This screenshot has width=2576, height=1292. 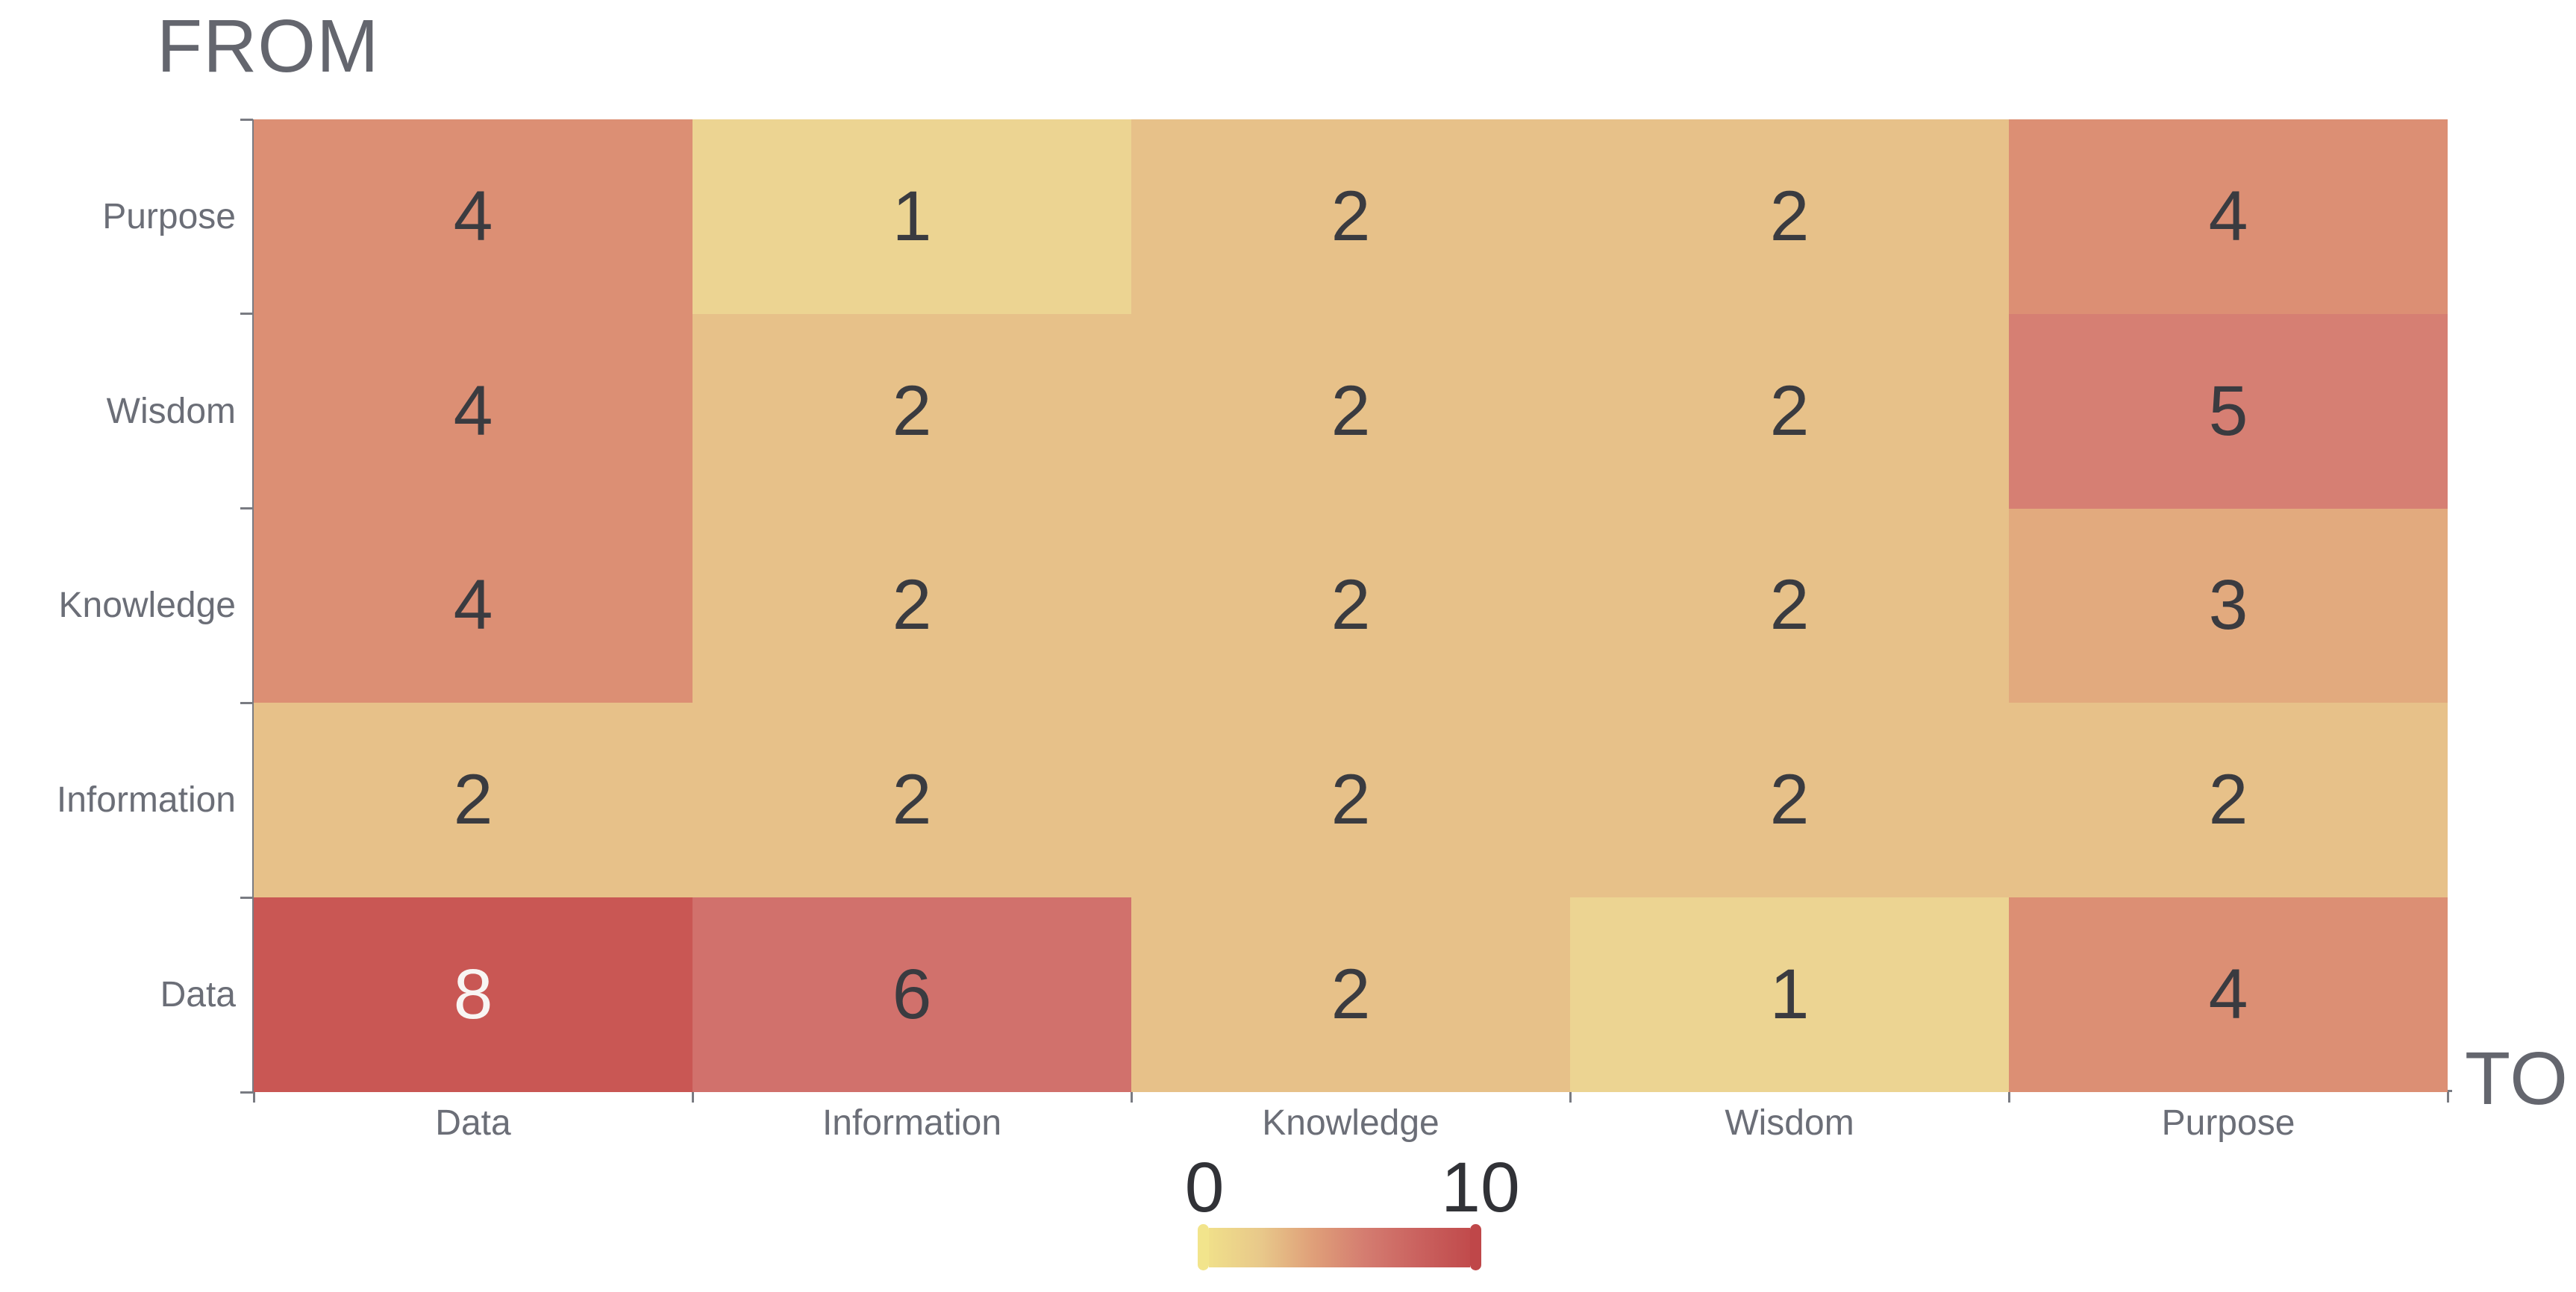 I want to click on legend-gradient-bar, so click(x=1339, y=1247).